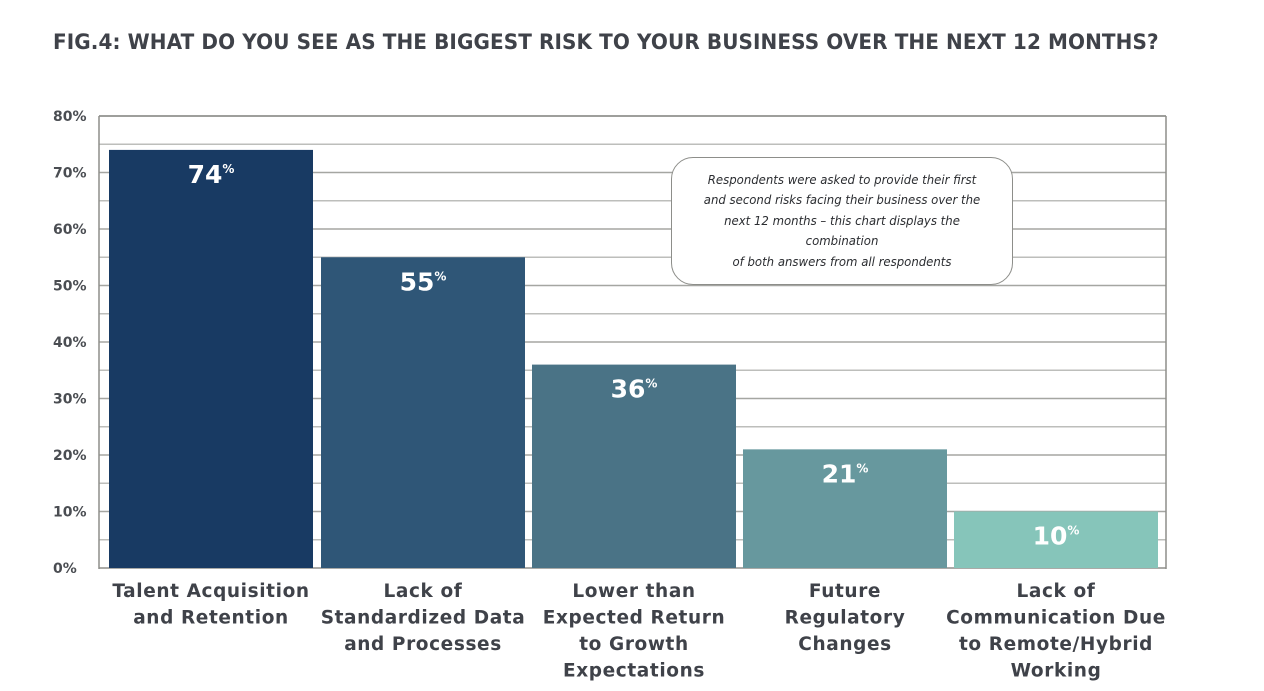 This screenshot has height=691, width=1264. I want to click on x-category-label-line: Standardized Data, so click(423, 618).